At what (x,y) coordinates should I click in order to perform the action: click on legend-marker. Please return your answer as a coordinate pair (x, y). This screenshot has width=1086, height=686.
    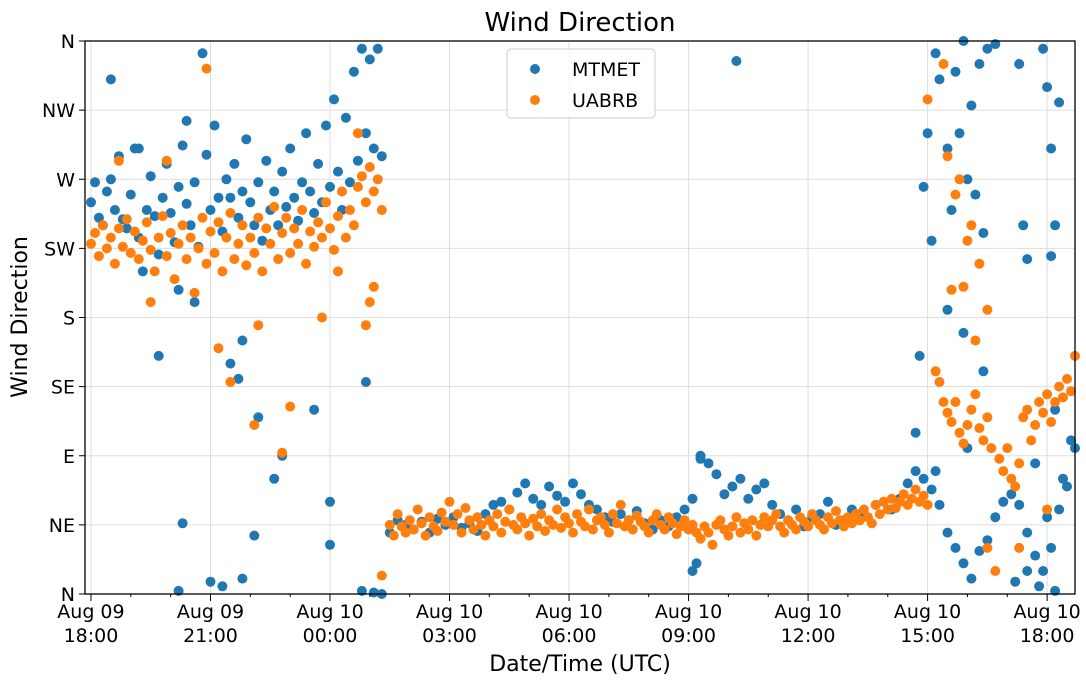
    Looking at the image, I should click on (535, 69).